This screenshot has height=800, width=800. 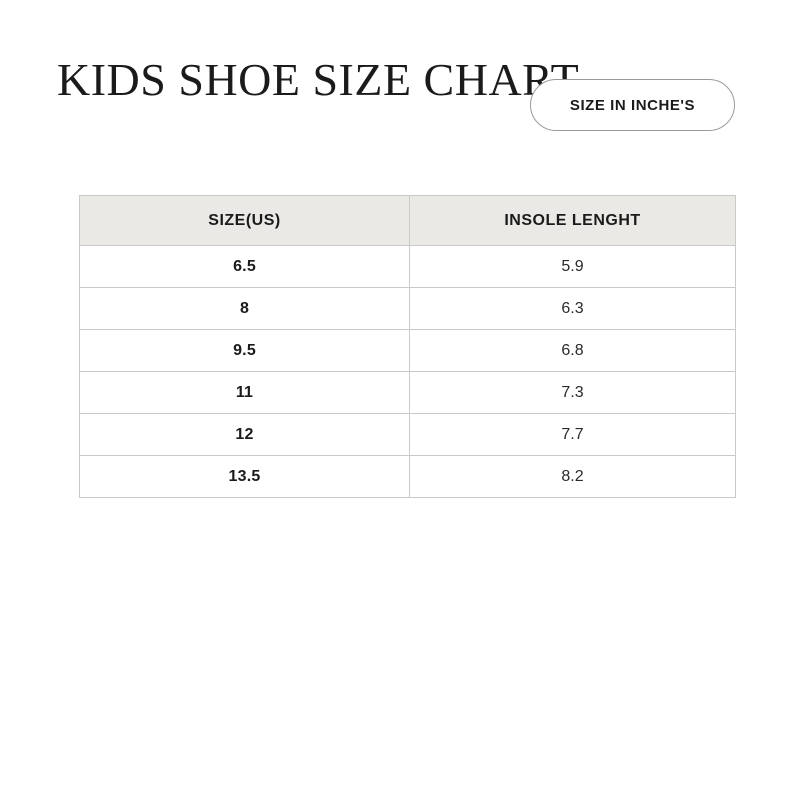 I want to click on cell-insole-length: 6.3, so click(x=572, y=308).